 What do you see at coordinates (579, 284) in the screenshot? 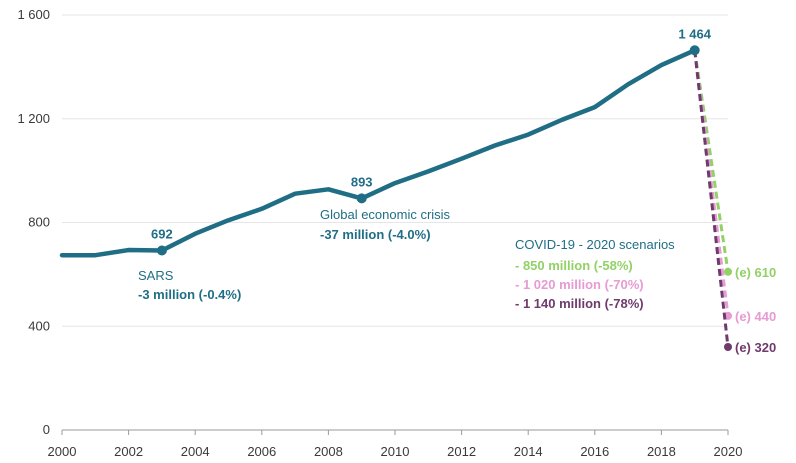
I see `scenario-label-1020: - 1 020 million (-70%)` at bounding box center [579, 284].